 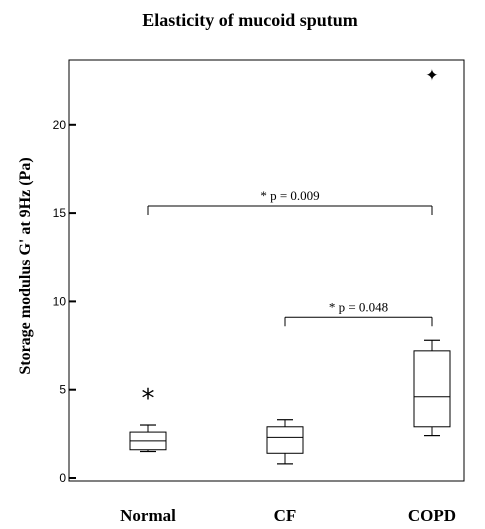 I want to click on outlier-normal: *, so click(x=148, y=399).